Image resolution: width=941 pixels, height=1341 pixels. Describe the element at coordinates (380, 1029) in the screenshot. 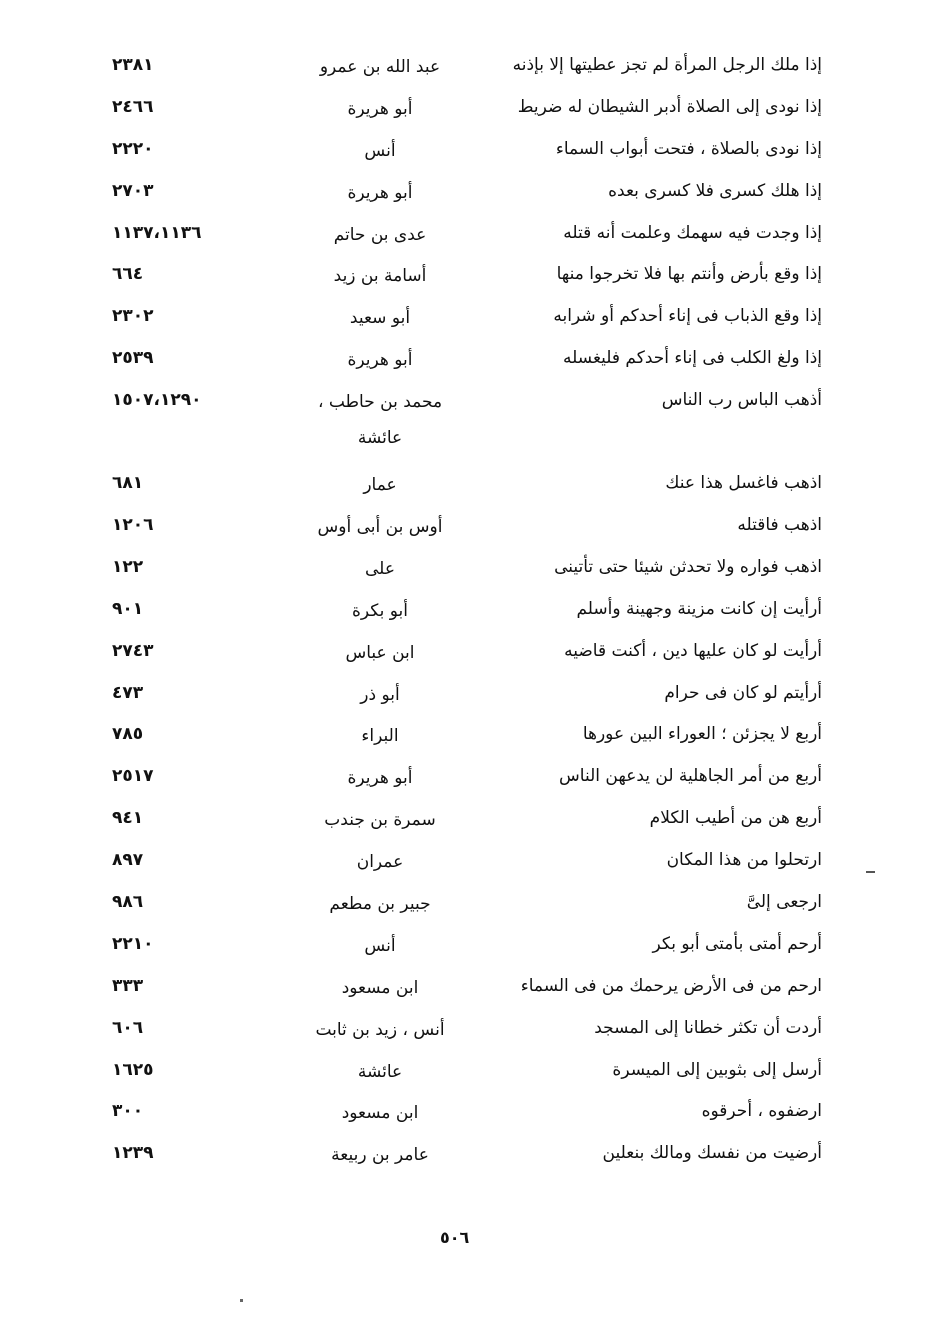

I see `narrator: أنس ، زيد بن ثابت` at that location.